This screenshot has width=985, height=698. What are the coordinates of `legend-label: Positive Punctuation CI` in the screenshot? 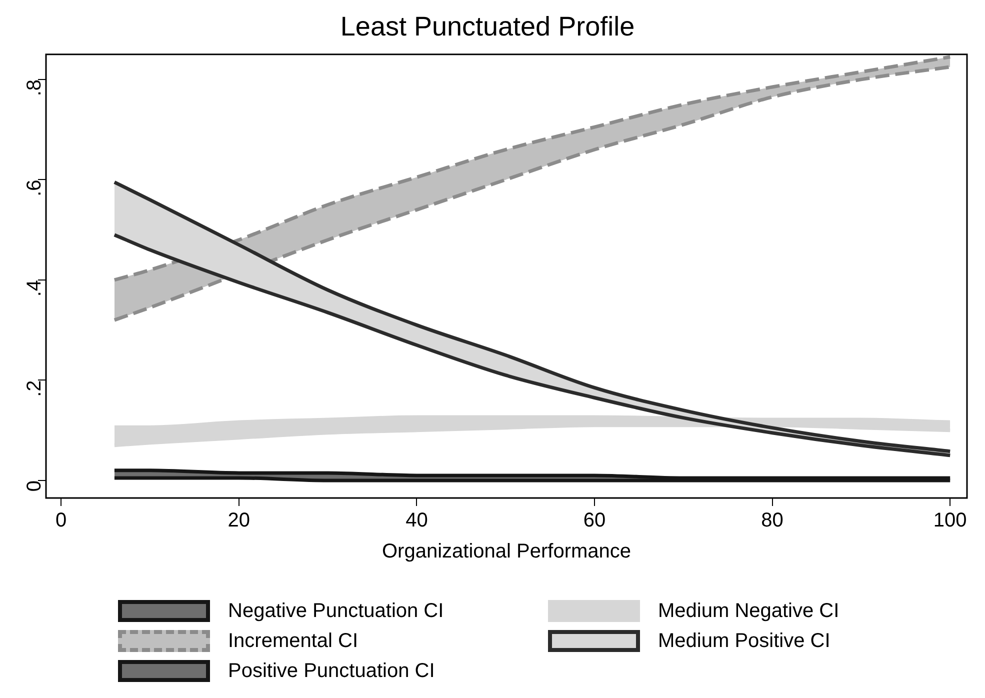 It's located at (331, 671).